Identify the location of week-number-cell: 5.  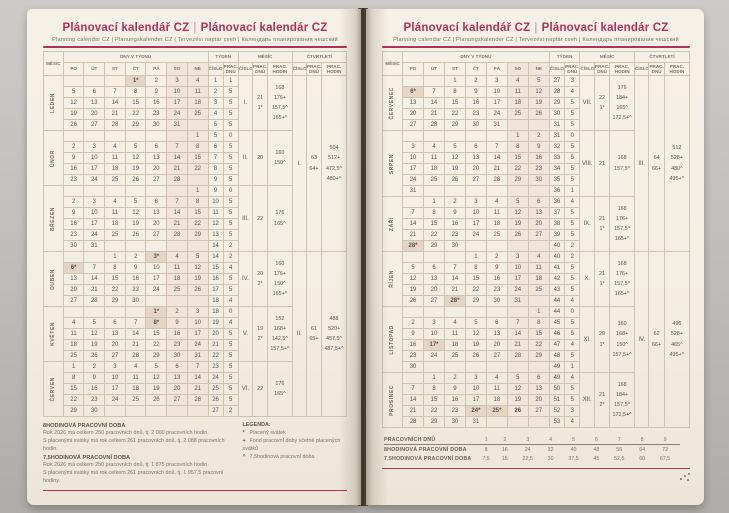
(215, 125).